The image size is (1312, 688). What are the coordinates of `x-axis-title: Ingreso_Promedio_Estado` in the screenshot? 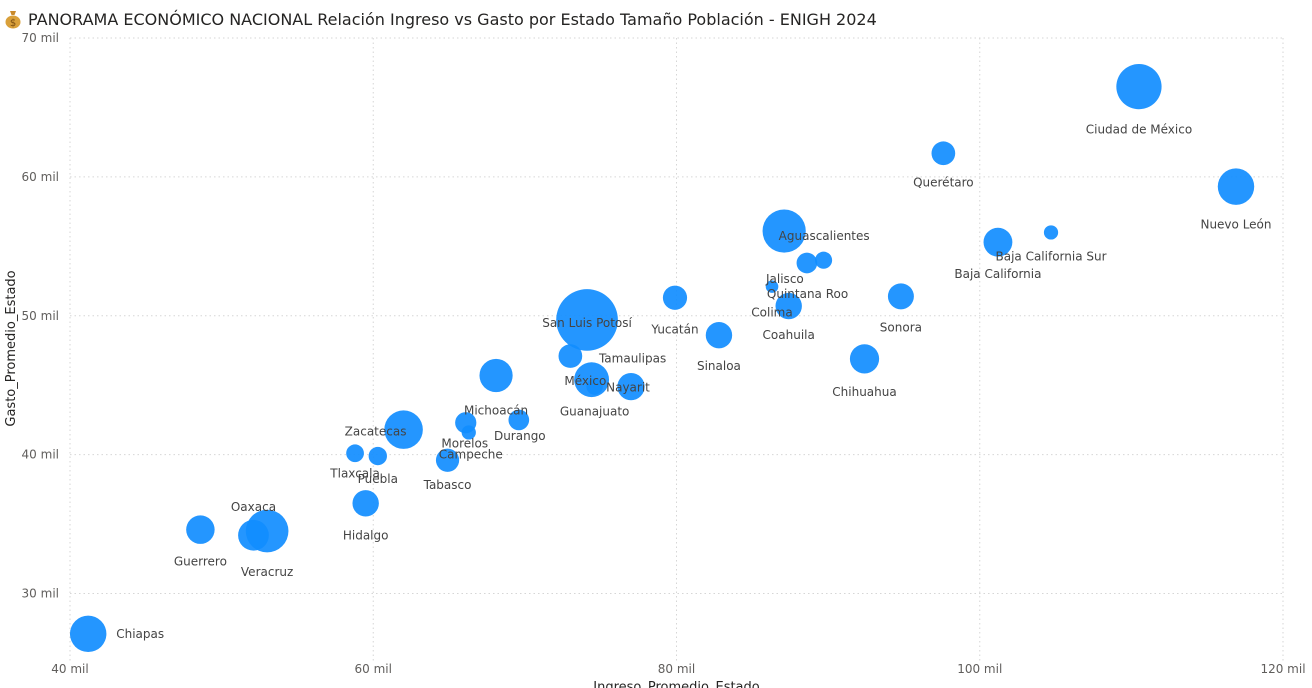 It's located at (676, 684).